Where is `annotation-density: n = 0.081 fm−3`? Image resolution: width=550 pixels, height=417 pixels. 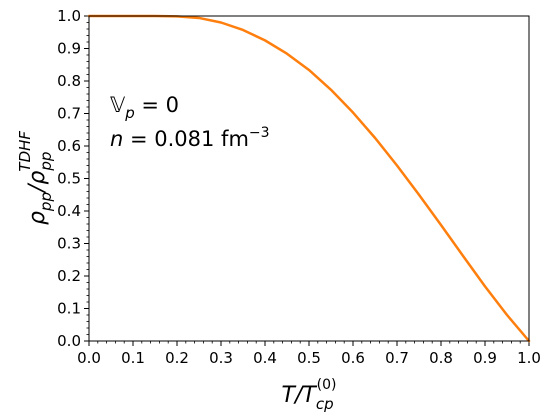 annotation-density: n = 0.081 fm−3 is located at coordinates (190, 138).